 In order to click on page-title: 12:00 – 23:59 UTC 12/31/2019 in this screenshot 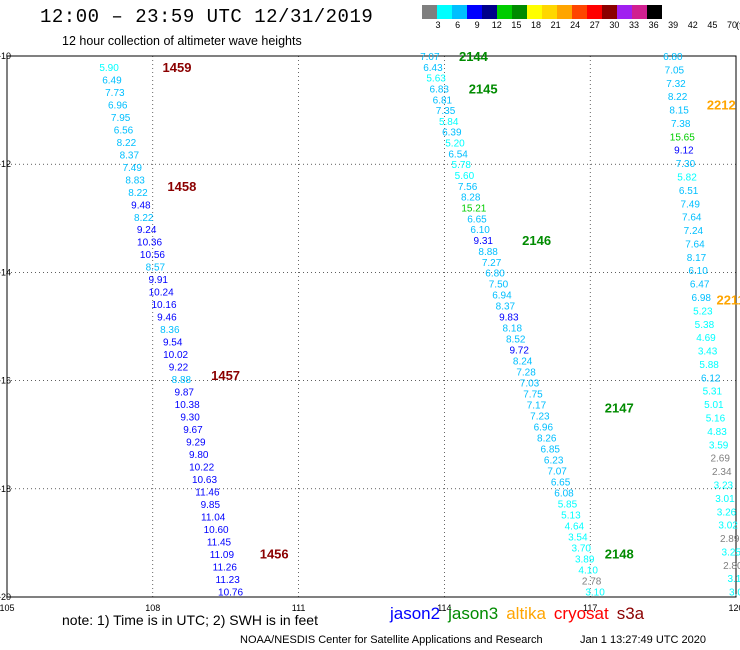, I will do `click(207, 17)`.